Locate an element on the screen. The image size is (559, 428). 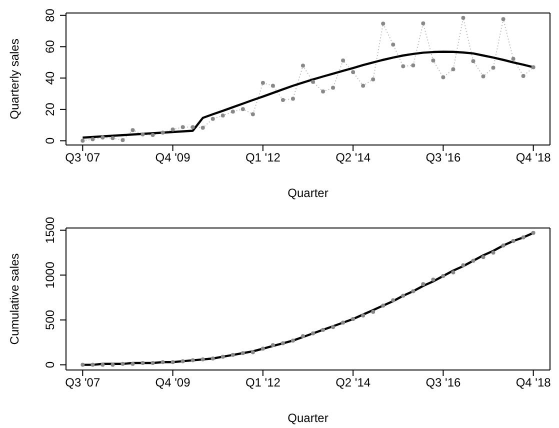
x-tick-label: Q4 '18 is located at coordinates (534, 383).